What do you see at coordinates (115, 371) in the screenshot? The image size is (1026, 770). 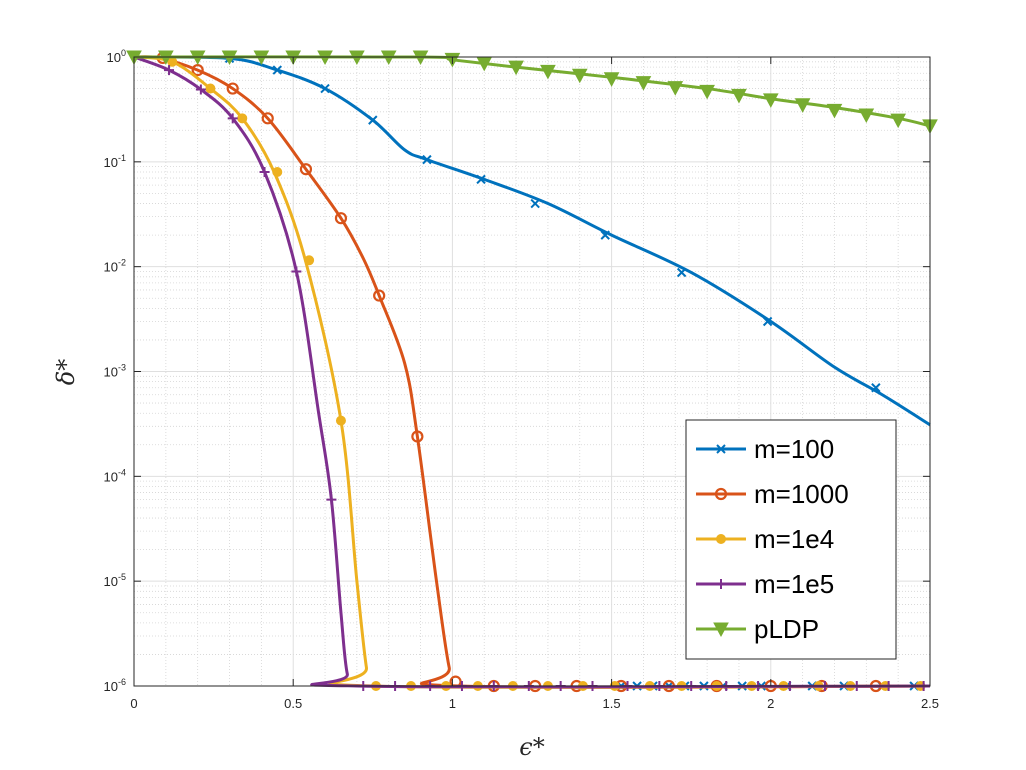 I see `y-tick-label: 10⁻³` at bounding box center [115, 371].